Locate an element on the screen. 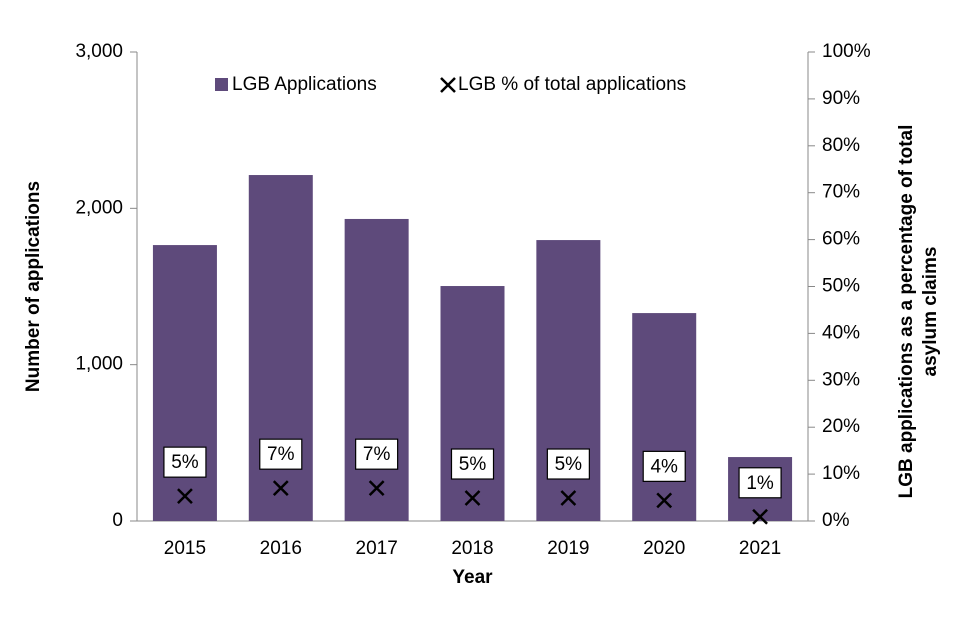 The image size is (960, 640). x-tick-label: 2021 is located at coordinates (760, 548).